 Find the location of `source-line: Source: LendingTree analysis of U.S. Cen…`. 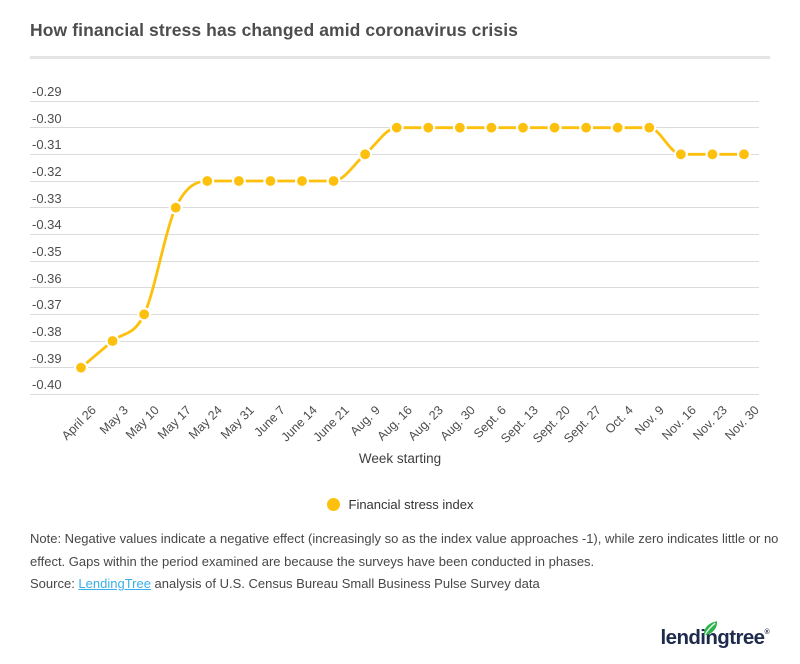

source-line: Source: LendingTree analysis of U.S. Cen… is located at coordinates (406, 584).